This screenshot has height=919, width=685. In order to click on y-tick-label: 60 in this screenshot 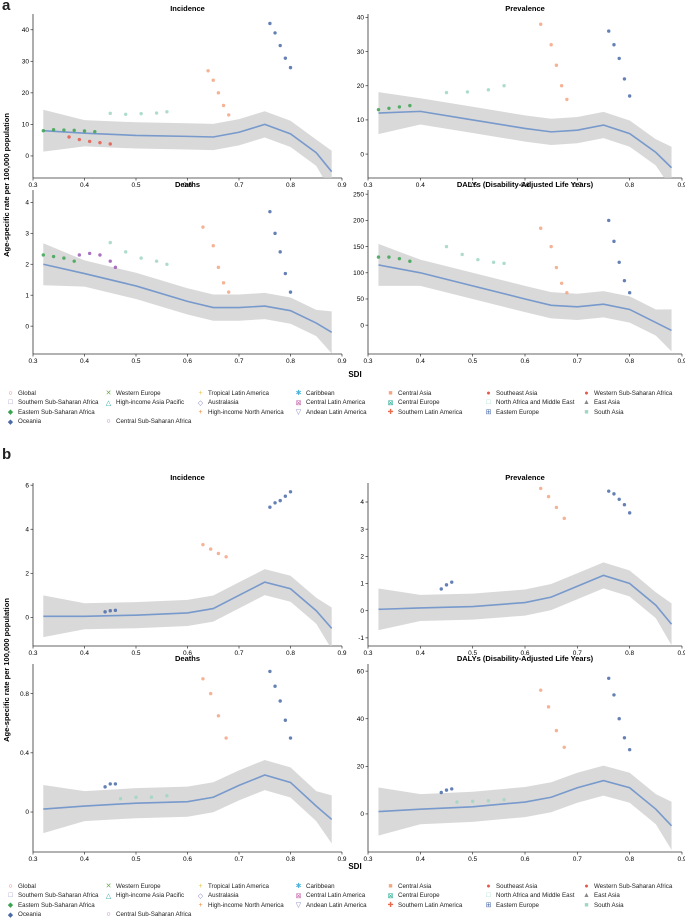, I will do `click(361, 671)`.